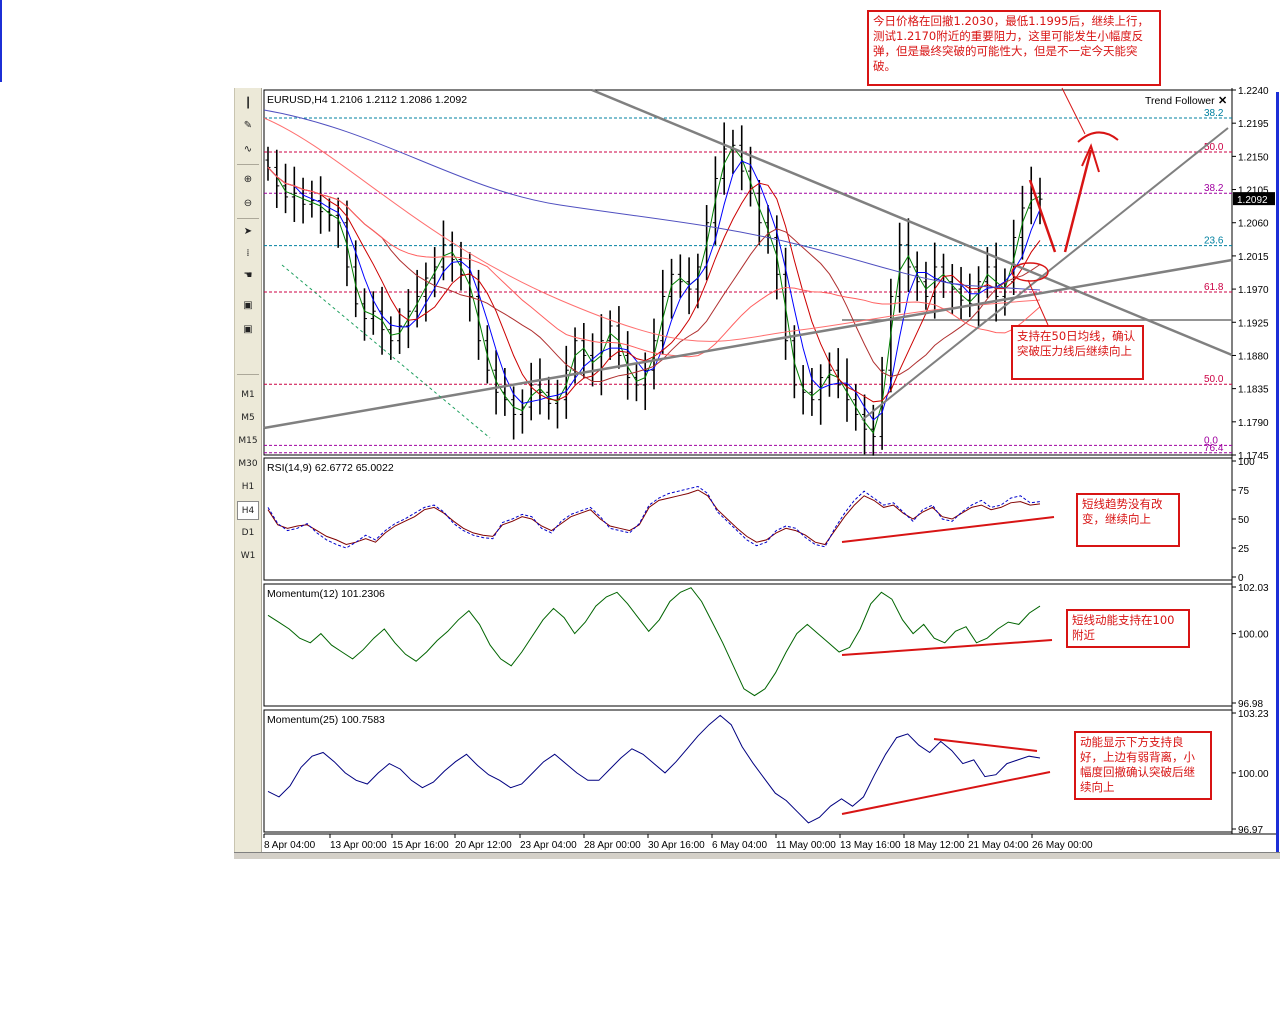 This screenshot has height=1024, width=1280. I want to click on mom12-support-line, so click(947, 647).